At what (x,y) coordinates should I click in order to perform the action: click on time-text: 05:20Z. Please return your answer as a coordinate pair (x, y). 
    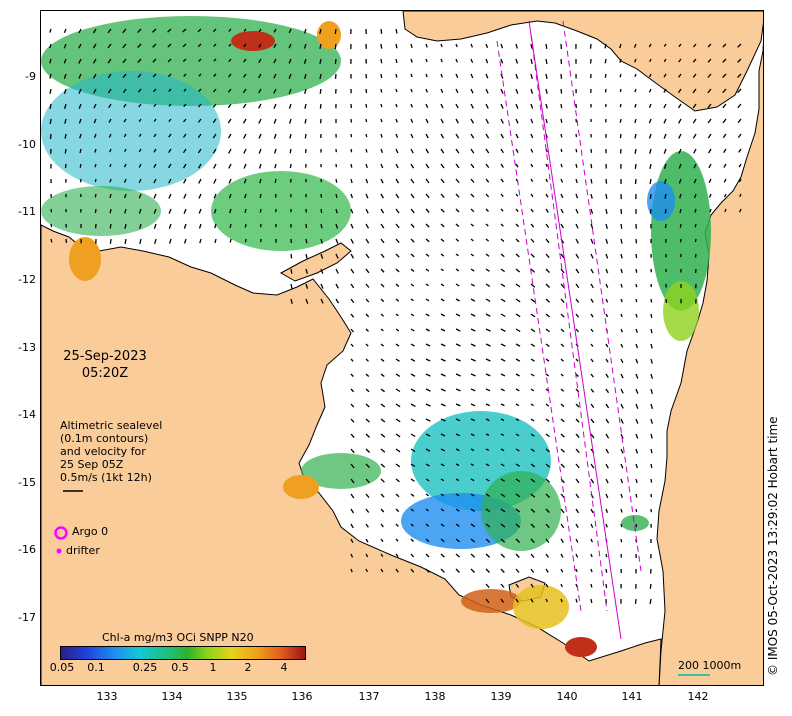
    Looking at the image, I should click on (105, 373).